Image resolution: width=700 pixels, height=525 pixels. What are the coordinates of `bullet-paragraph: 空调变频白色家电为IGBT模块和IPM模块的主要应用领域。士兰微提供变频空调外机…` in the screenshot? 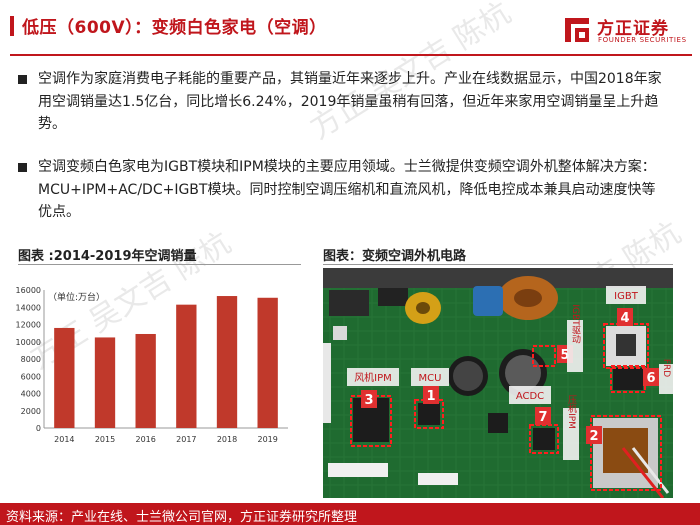 It's located at (343, 190).